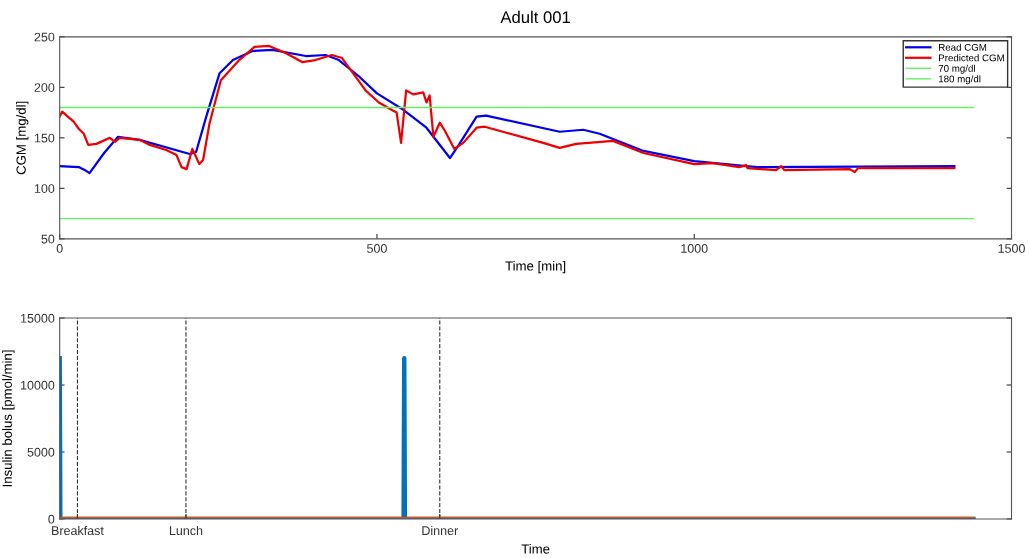  Describe the element at coordinates (535, 267) in the screenshot. I see `x-axis-title: Time [min]` at that location.